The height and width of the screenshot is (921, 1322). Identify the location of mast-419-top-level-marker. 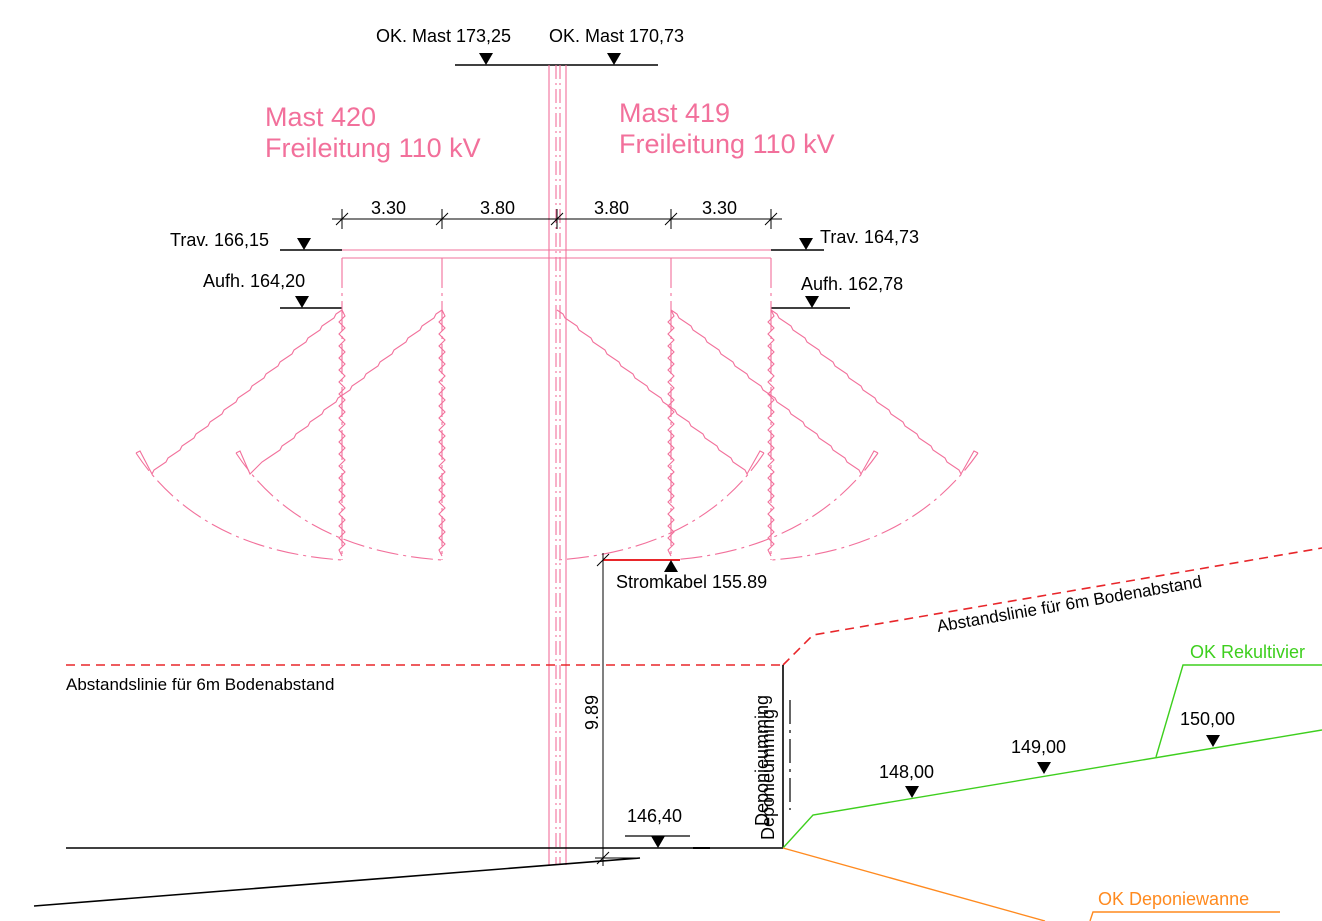
(614, 59).